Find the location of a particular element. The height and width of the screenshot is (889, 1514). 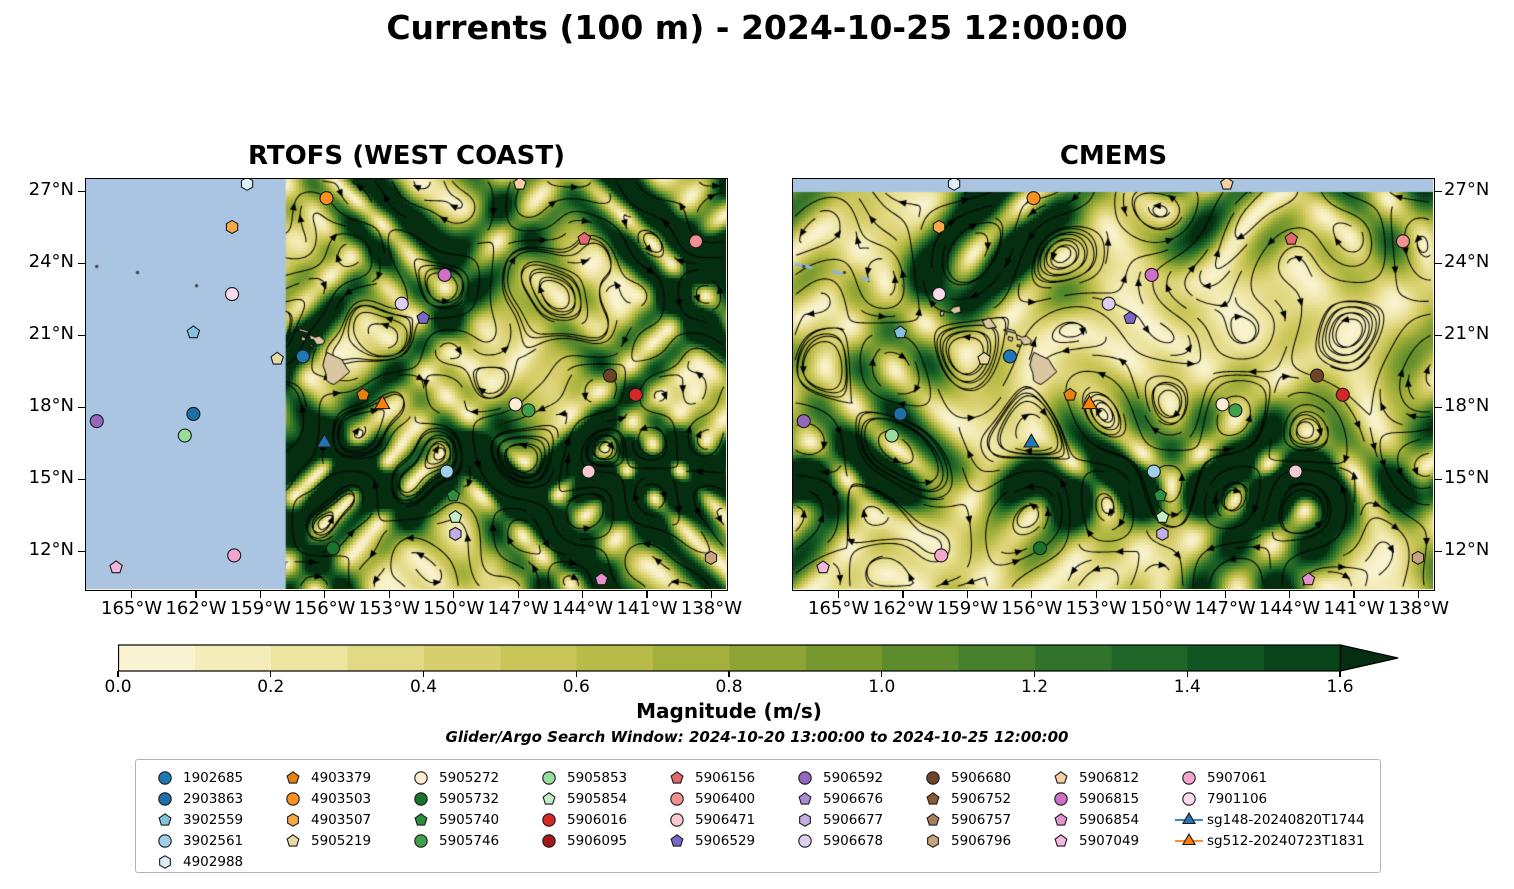

legend-entry-label: 1902685 is located at coordinates (213, 777).